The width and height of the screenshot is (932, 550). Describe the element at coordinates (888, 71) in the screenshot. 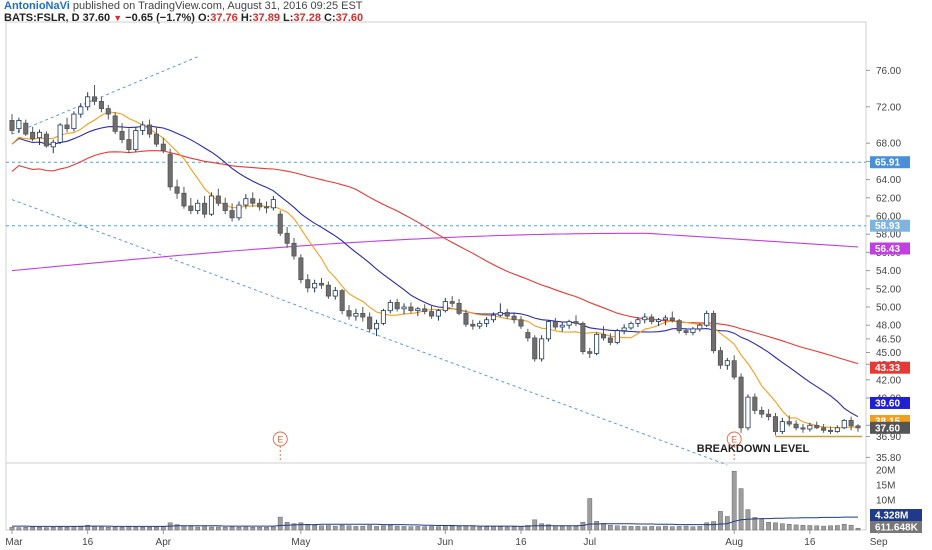

I see `y-tick-label-20: 76.00` at that location.